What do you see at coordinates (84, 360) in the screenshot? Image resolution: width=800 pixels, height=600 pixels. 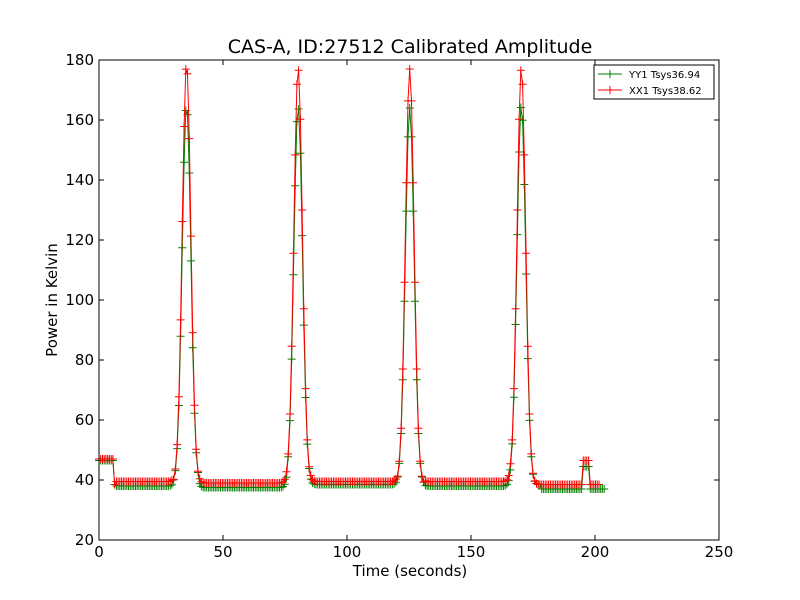 I see `y-tick-label-3: 80` at bounding box center [84, 360].